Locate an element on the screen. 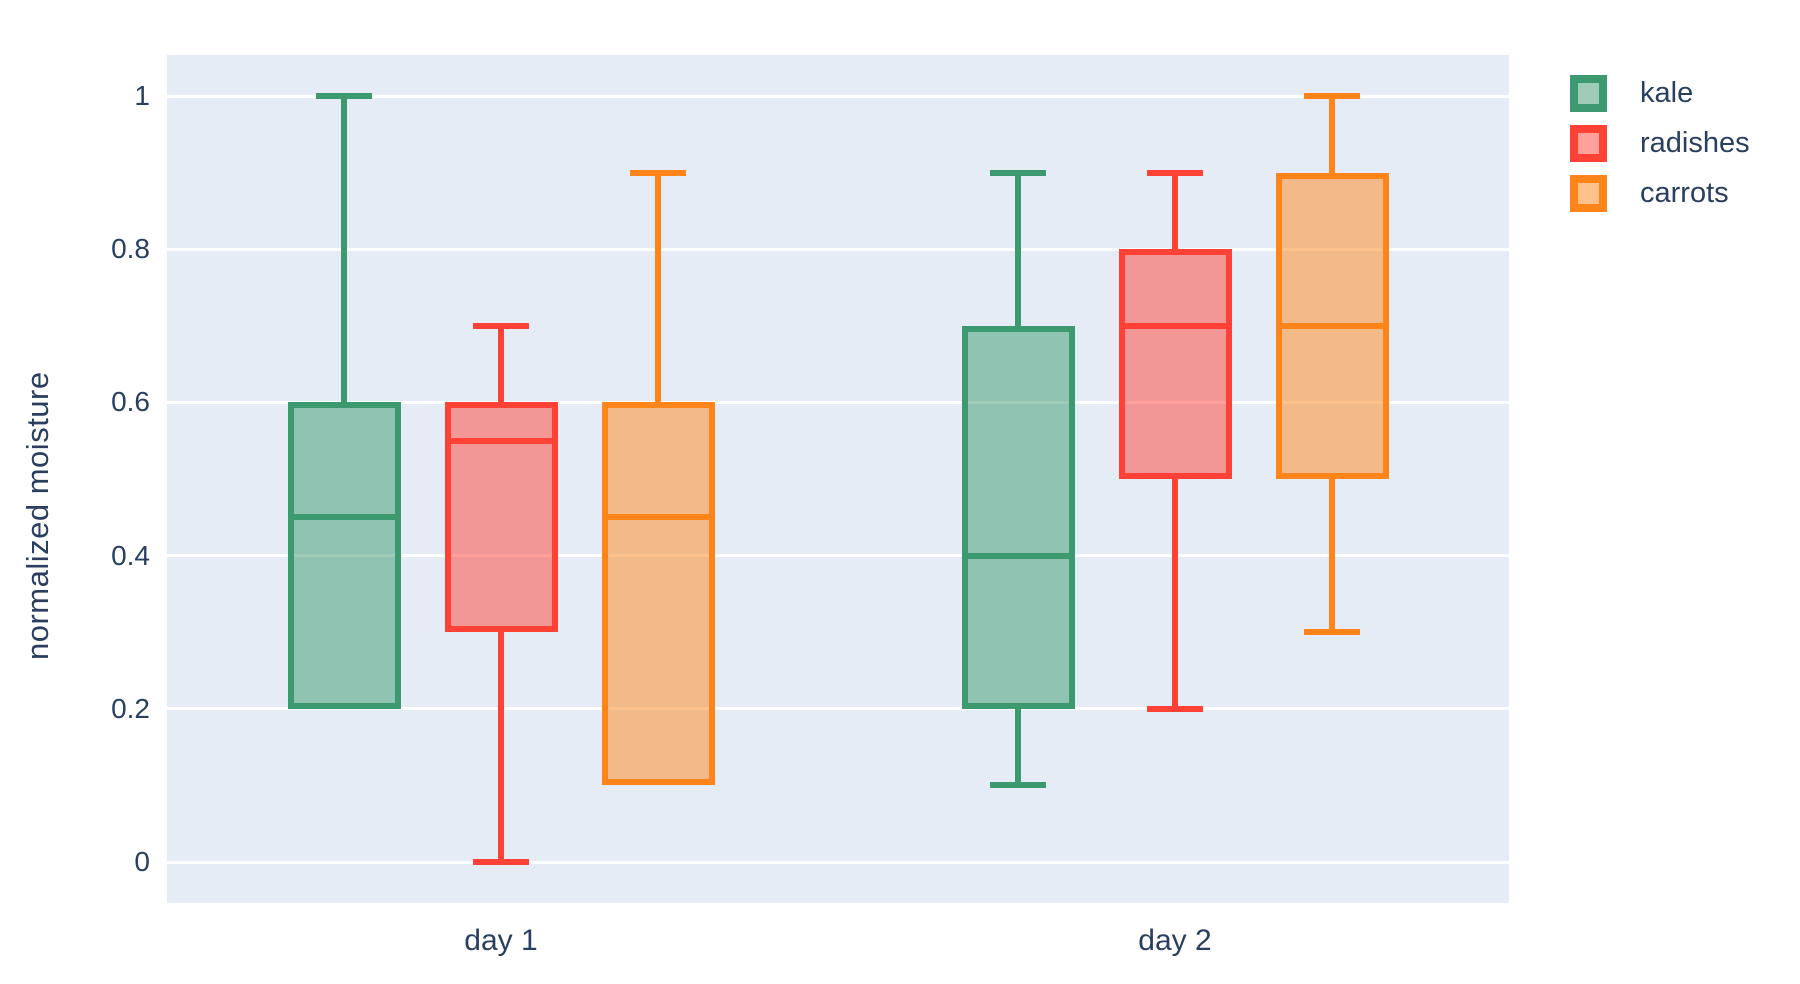 The height and width of the screenshot is (984, 1800). x-tick-label-day-2: day 2 is located at coordinates (1175, 940).